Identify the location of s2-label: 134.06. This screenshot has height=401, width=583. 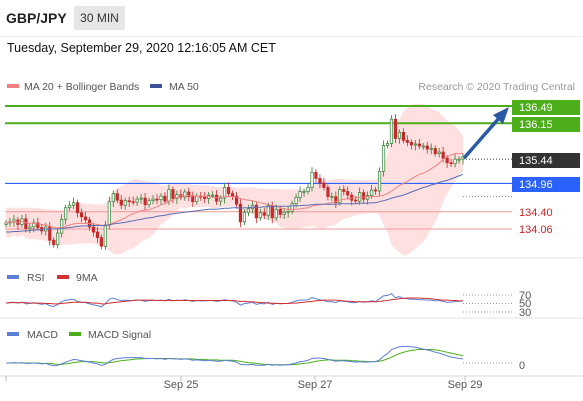
(536, 230).